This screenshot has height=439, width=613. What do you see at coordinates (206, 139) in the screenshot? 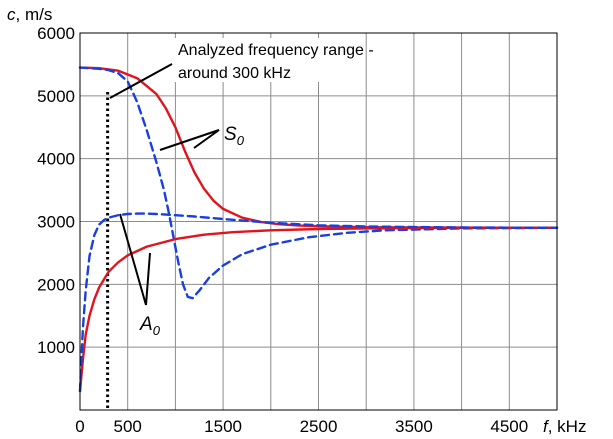
I see `s0-leader-to-solid` at bounding box center [206, 139].